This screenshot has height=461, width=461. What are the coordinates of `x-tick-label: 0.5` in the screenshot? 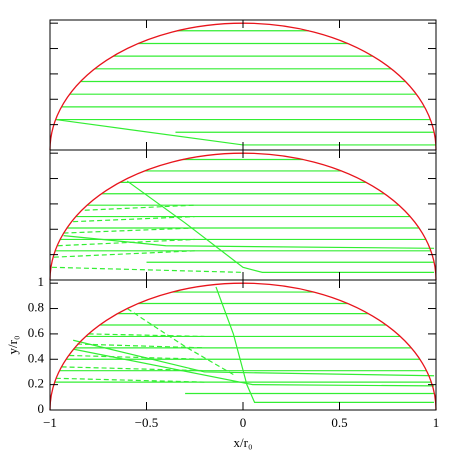 It's located at (339, 422).